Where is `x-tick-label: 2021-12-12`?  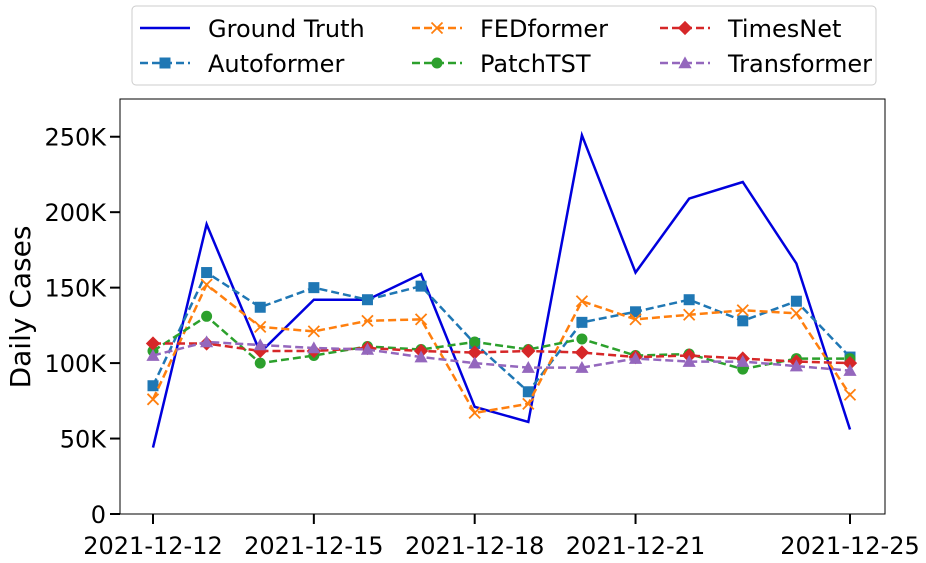
x-tick-label: 2021-12-12 is located at coordinates (152, 546).